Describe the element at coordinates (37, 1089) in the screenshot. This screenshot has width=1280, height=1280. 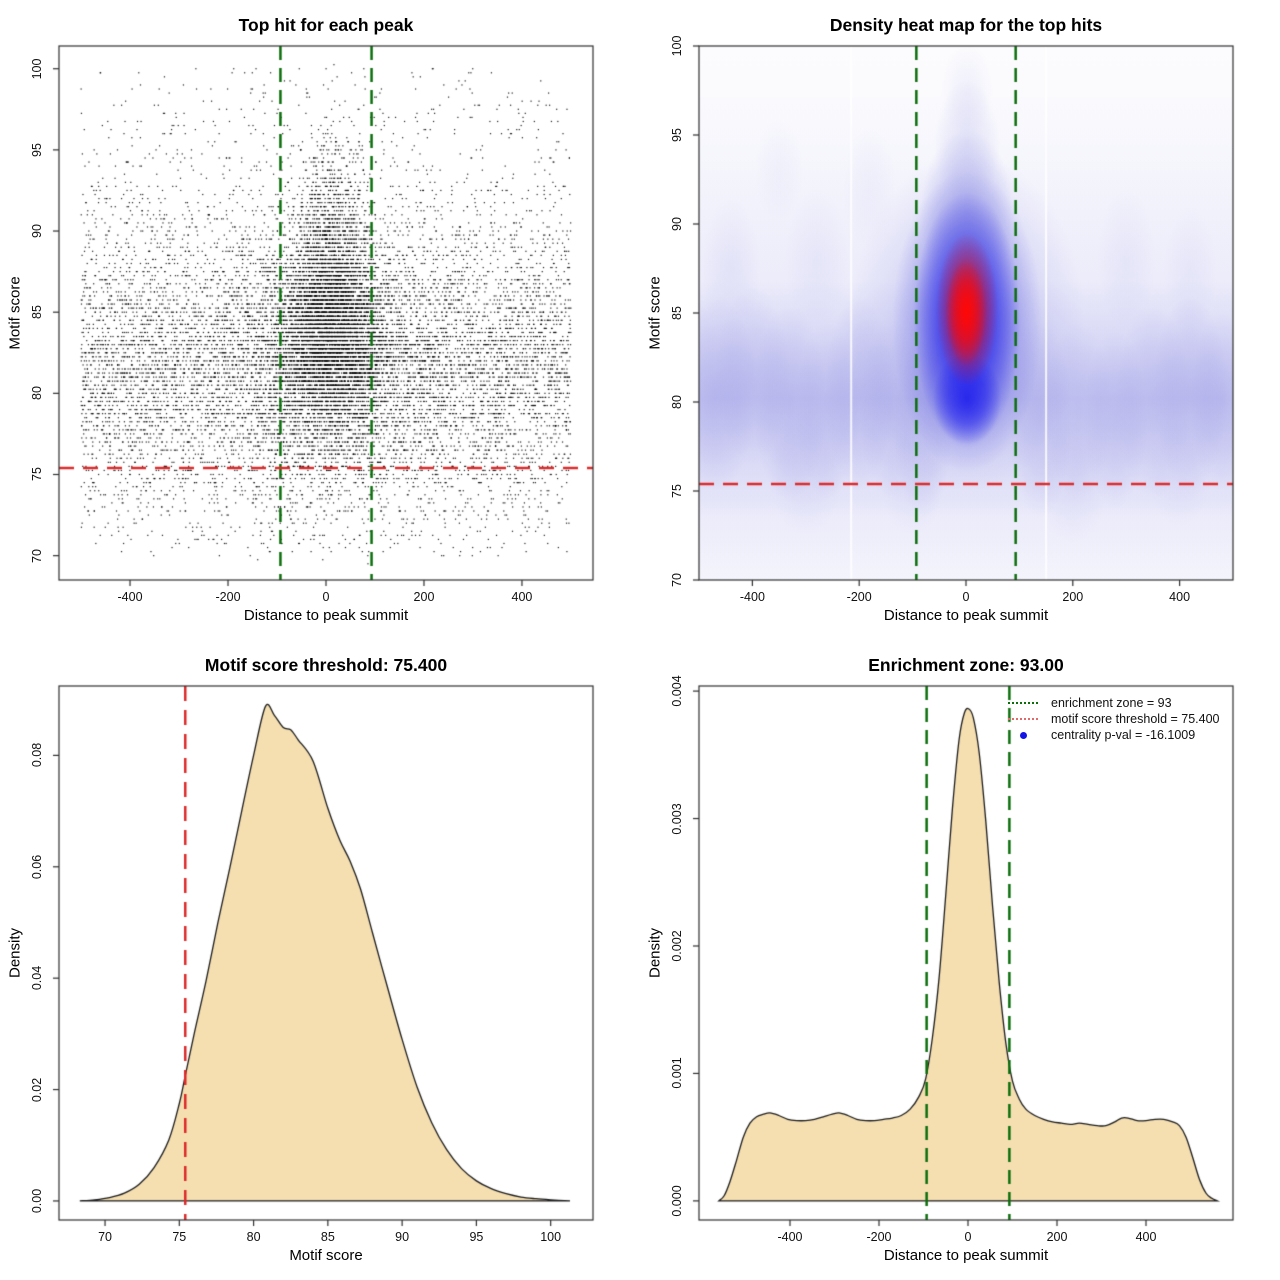
I see `y-tick-label: 0.02` at that location.